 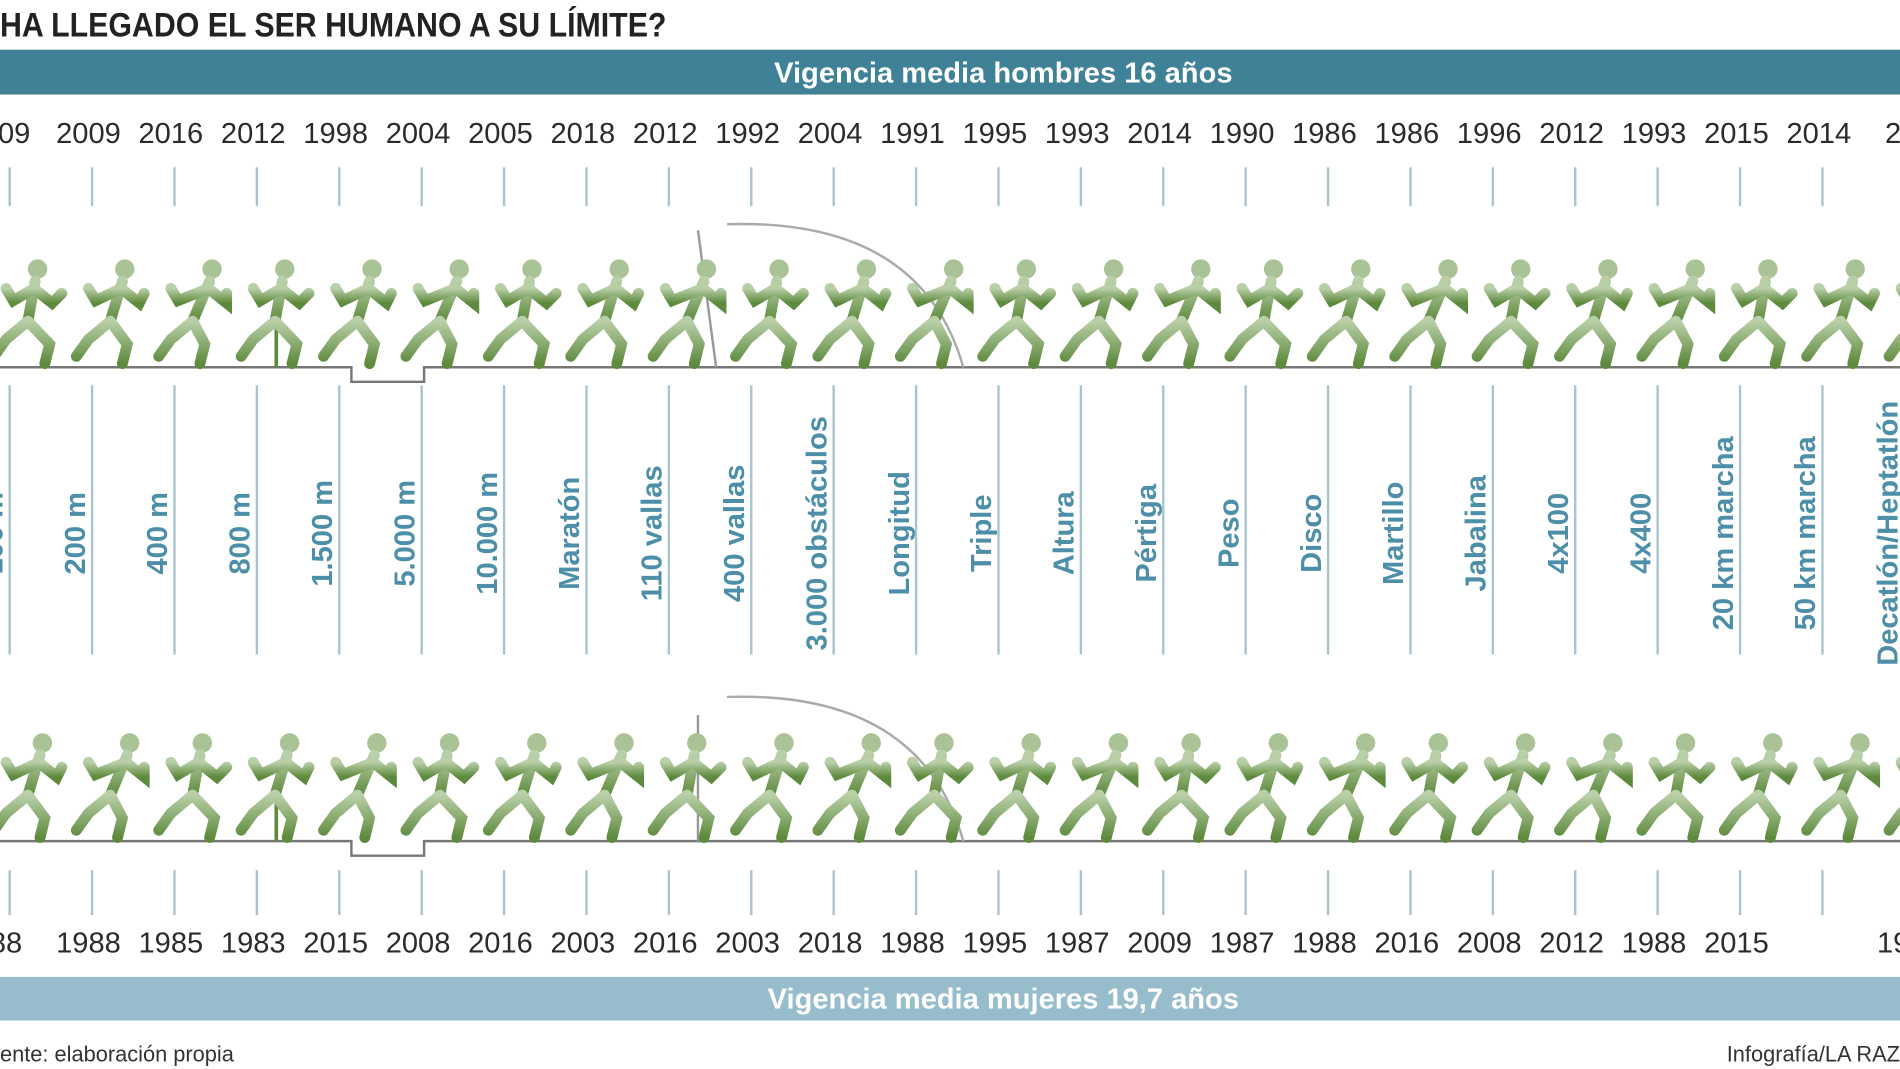 What do you see at coordinates (1003, 999) in the screenshot?
I see `women-banner: Vigencia media mujeres 19,7 años` at bounding box center [1003, 999].